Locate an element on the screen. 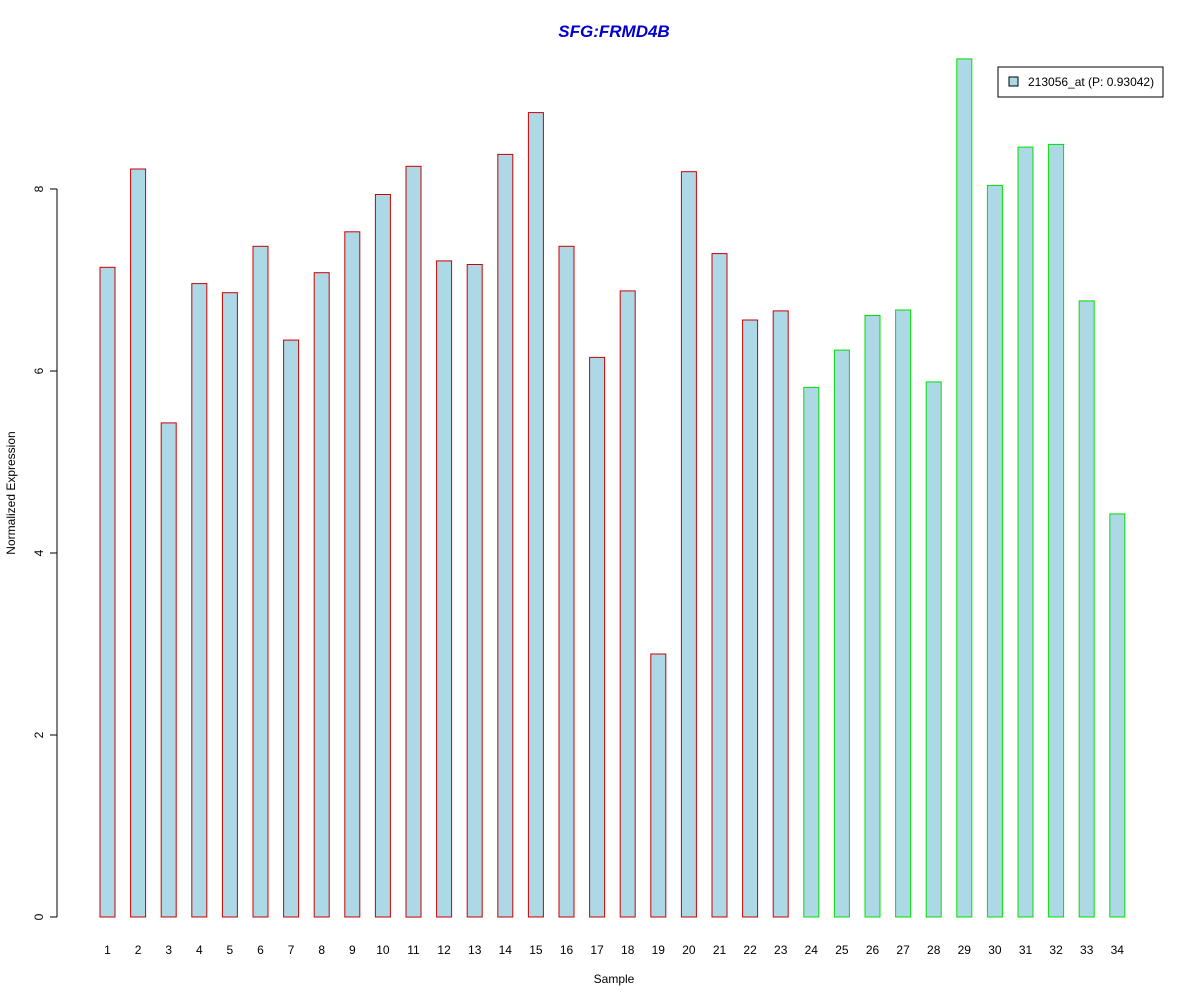 This screenshot has width=1200, height=1000. x-tick-label: 3 is located at coordinates (168, 950).